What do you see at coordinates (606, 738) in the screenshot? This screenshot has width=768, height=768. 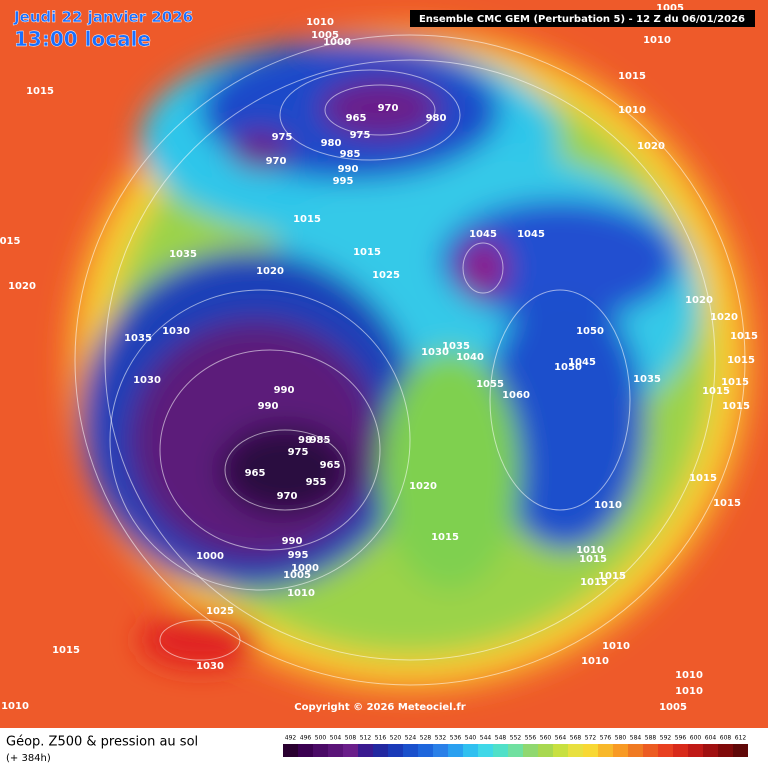 I see `colorbar-tick-label: 576` at bounding box center [606, 738].